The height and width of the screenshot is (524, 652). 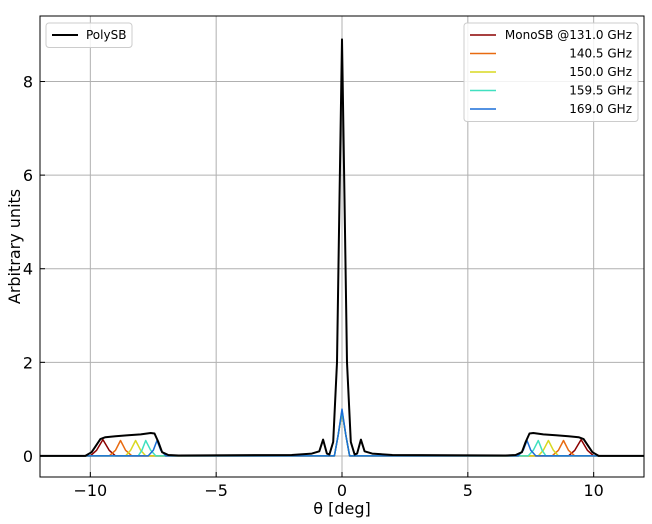 I want to click on x-tick-label: −10, so click(x=90, y=490).